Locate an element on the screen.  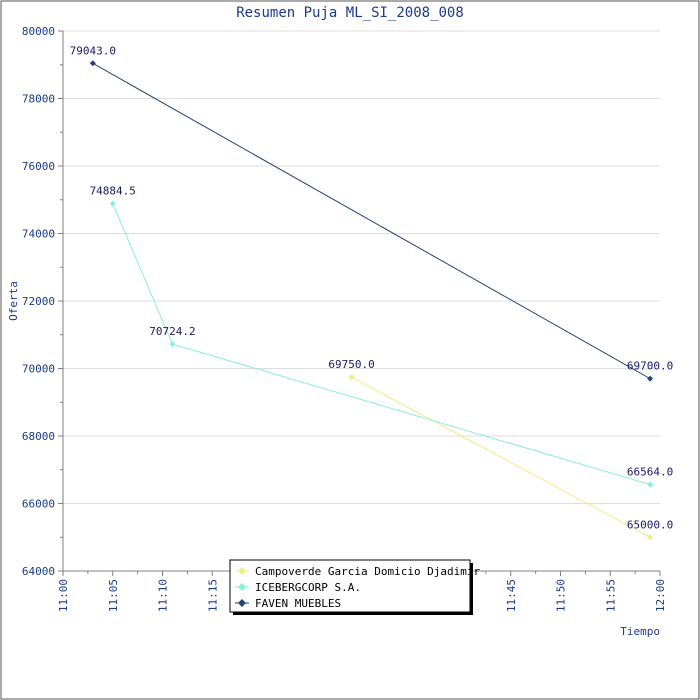
legend-label: FAVEN MUEBLES is located at coordinates (298, 603).